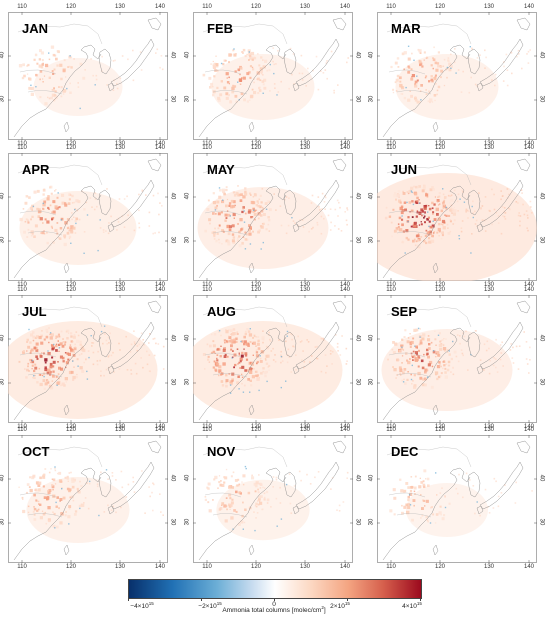 The image size is (550, 623). I want to click on month-label: FEB, so click(220, 28).